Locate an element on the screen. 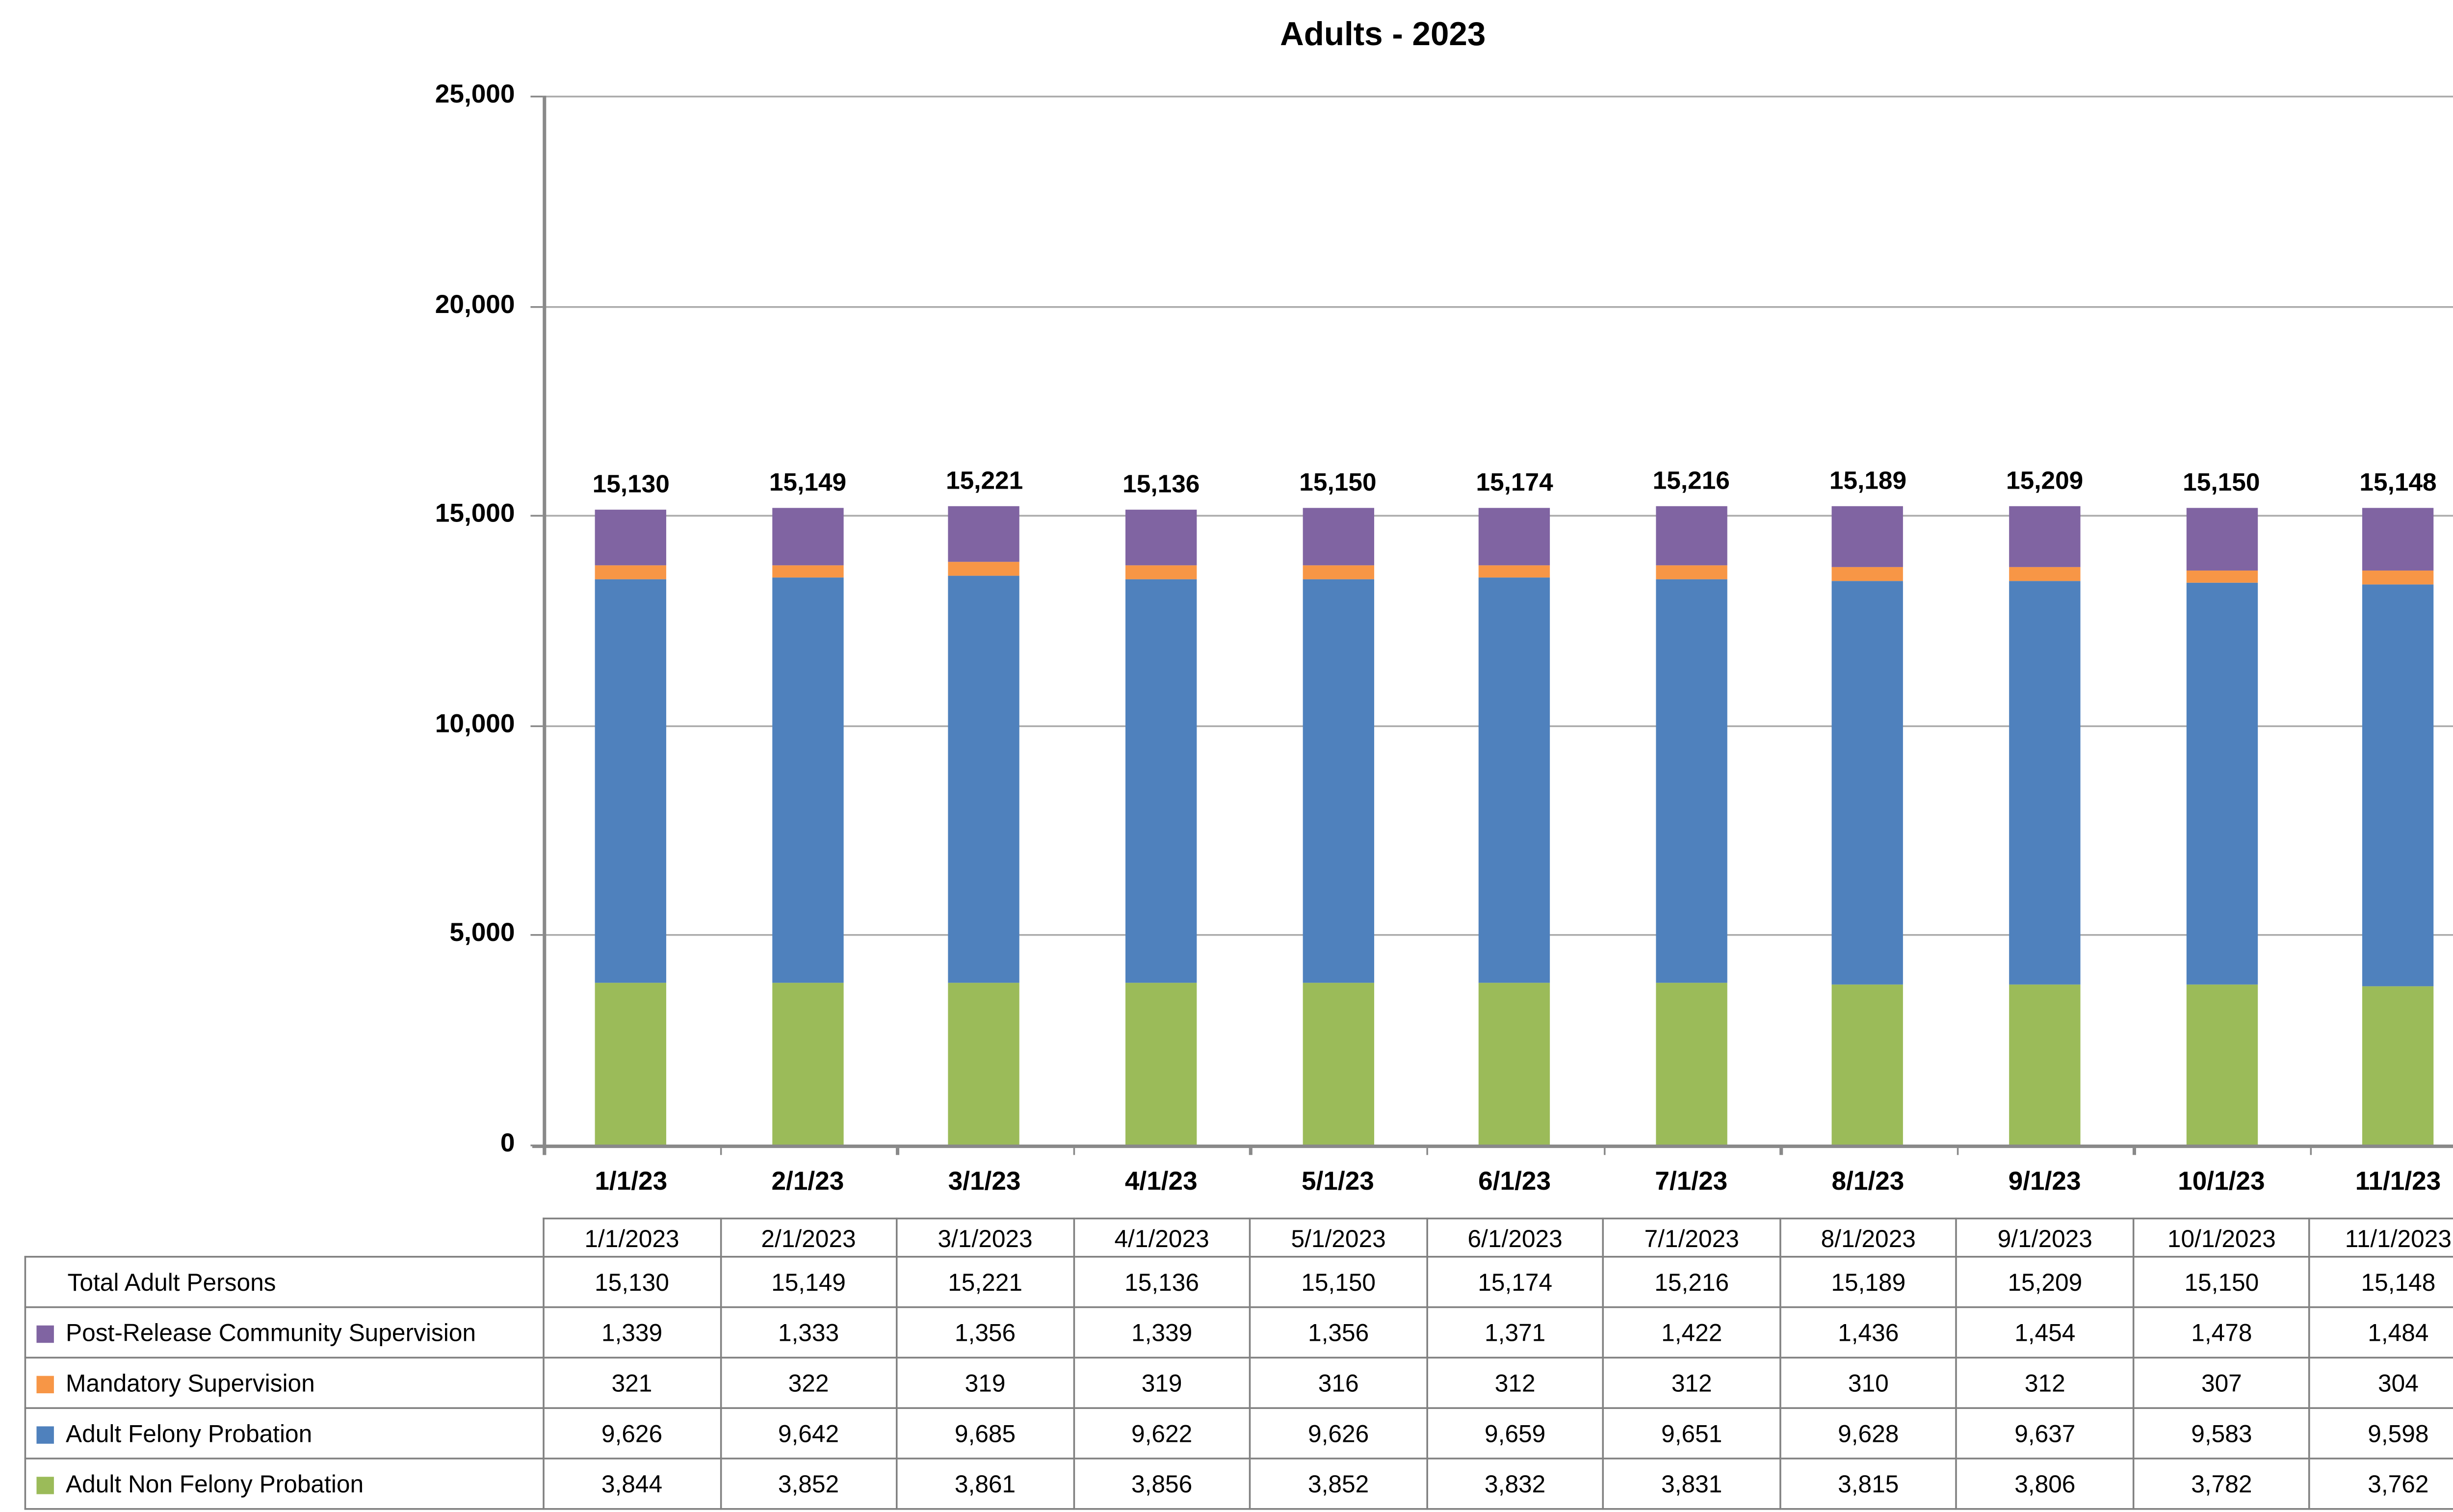 The width and height of the screenshot is (2453, 1512). cell-total-adult-persons-1: 15,130 is located at coordinates (632, 1282).